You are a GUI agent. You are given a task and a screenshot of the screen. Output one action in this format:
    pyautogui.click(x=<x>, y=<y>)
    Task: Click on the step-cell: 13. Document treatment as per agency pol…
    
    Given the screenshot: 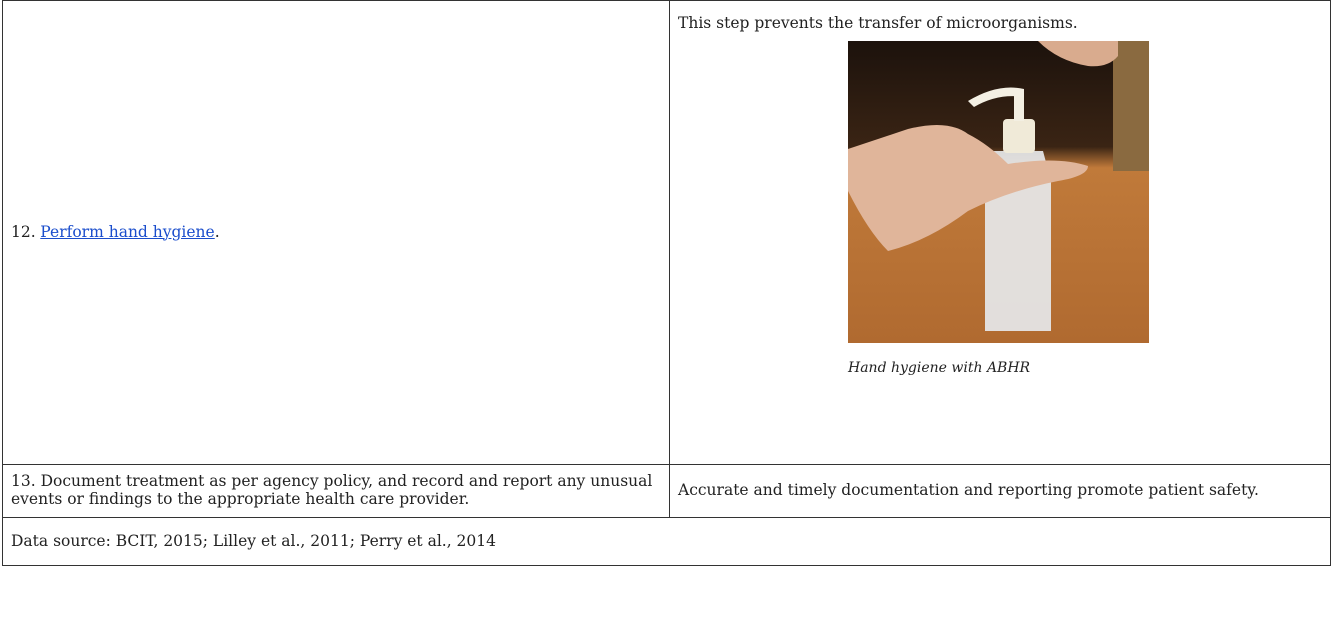 What is the action you would take?
    pyautogui.click(x=336, y=491)
    